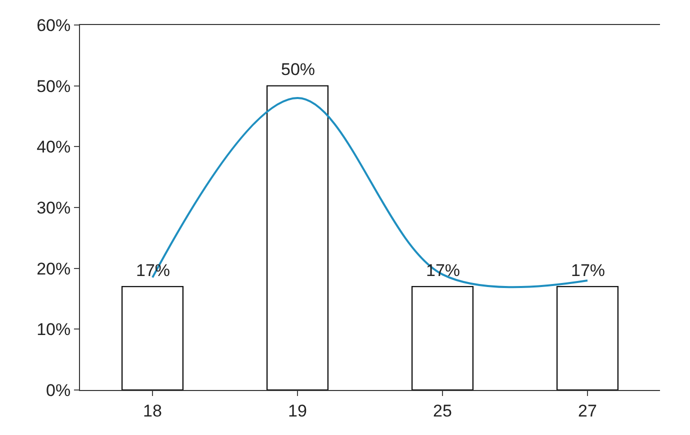  What do you see at coordinates (53, 147) in the screenshot?
I see `y-tick-label: 40%` at bounding box center [53, 147].